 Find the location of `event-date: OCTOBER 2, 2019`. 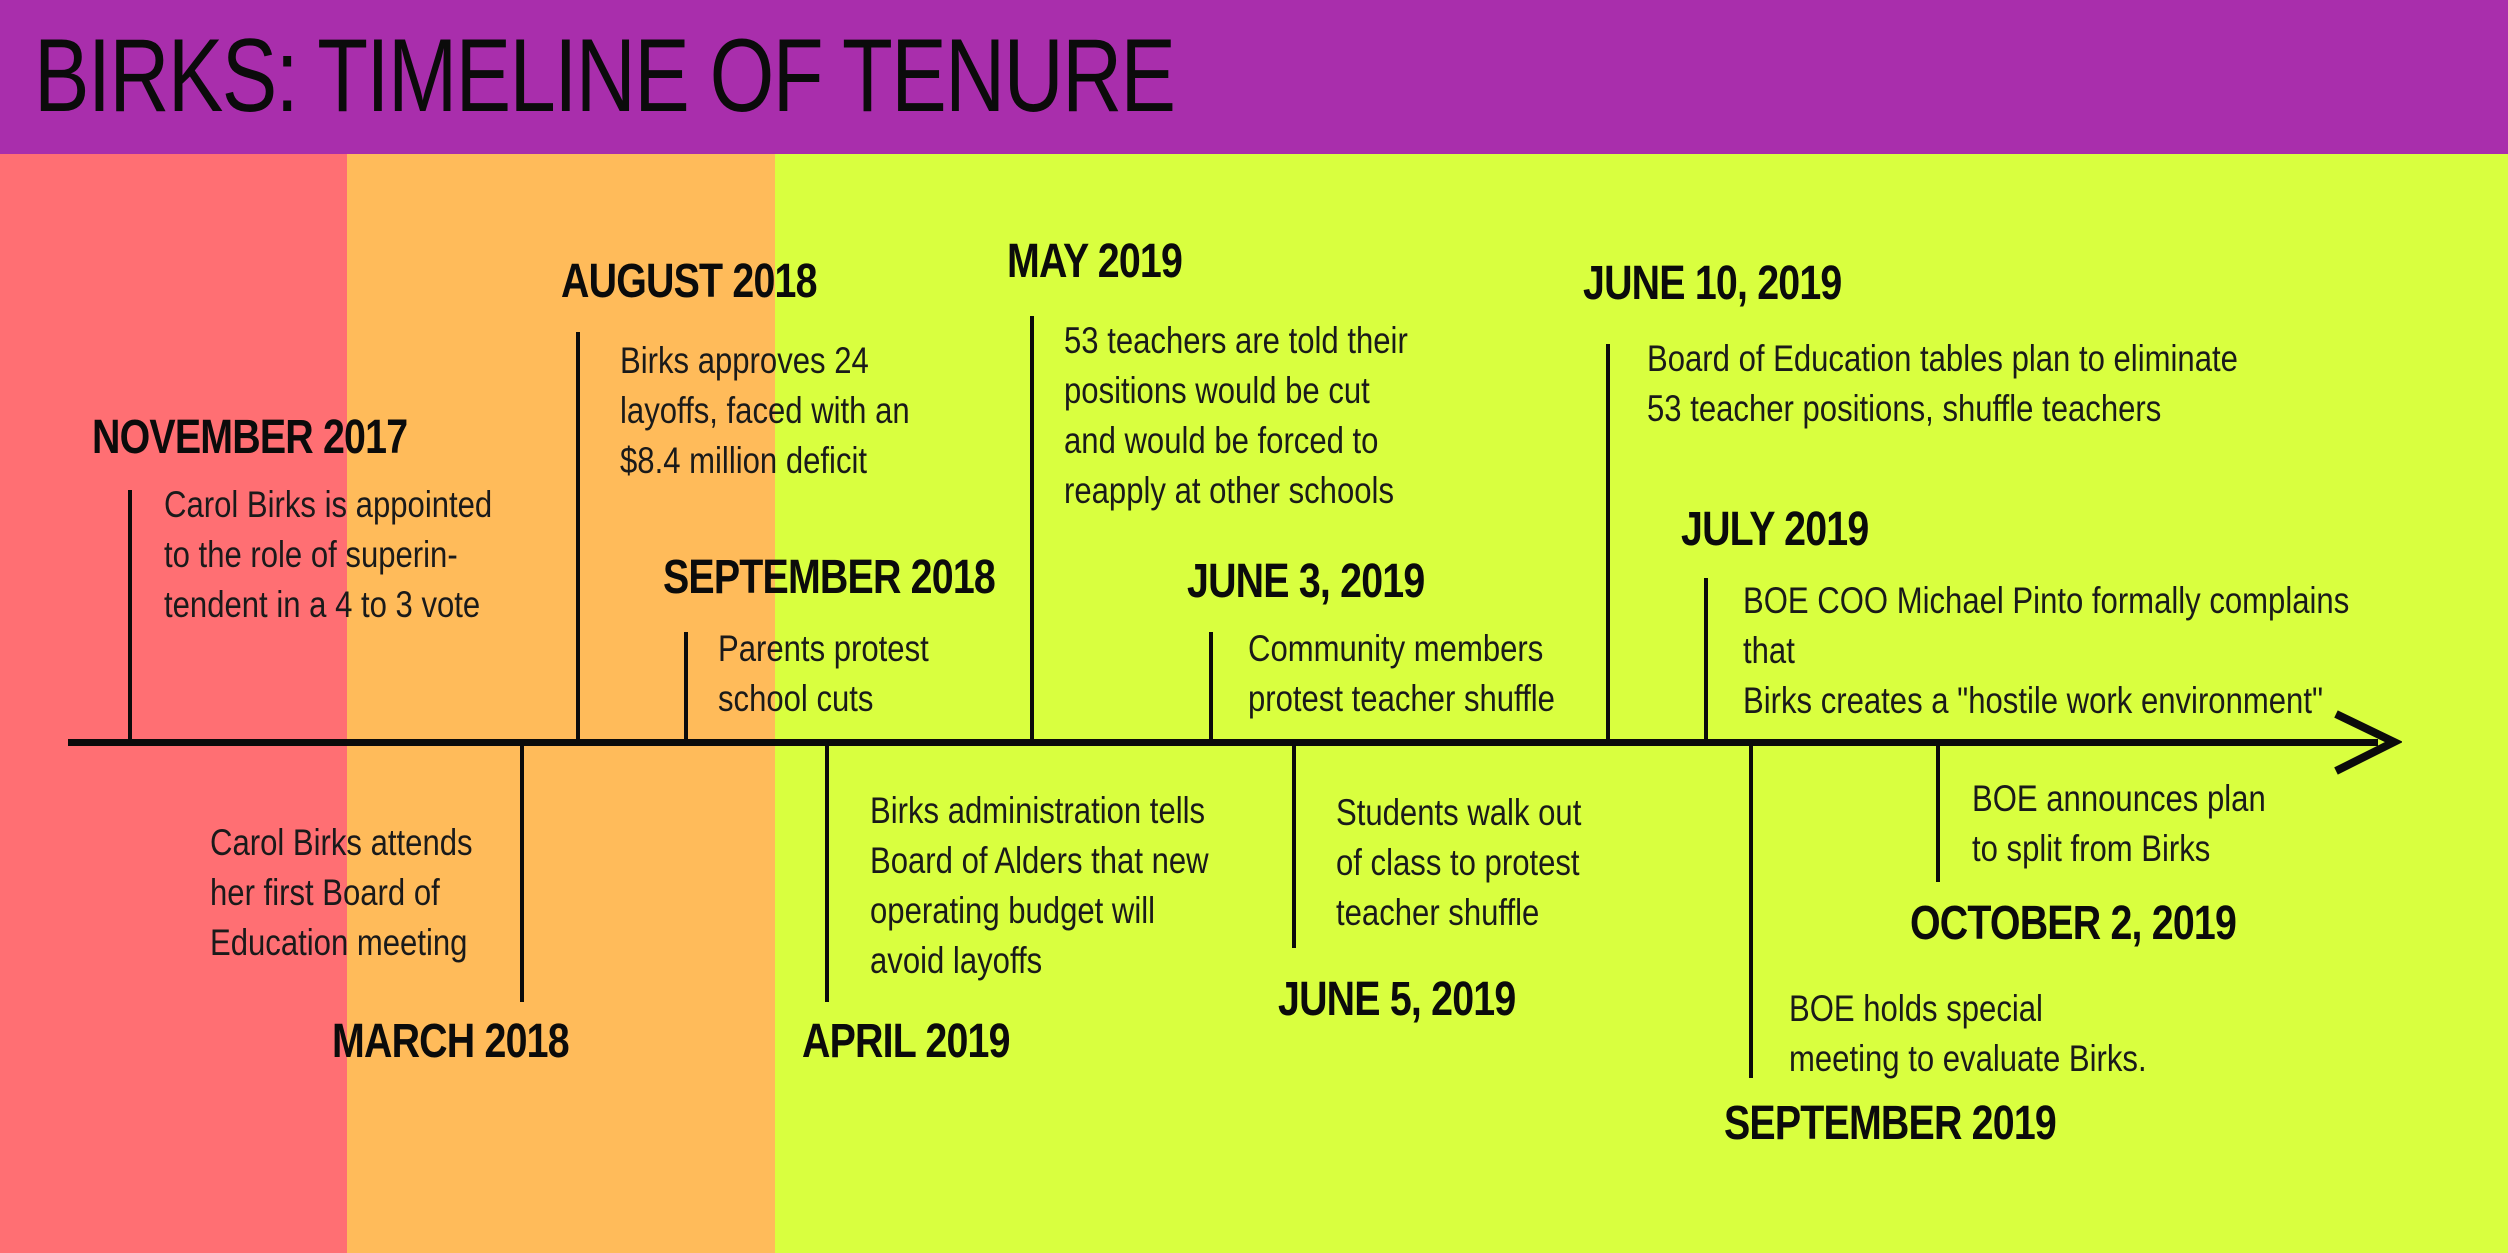

event-date: OCTOBER 2, 2019 is located at coordinates (2073, 923).